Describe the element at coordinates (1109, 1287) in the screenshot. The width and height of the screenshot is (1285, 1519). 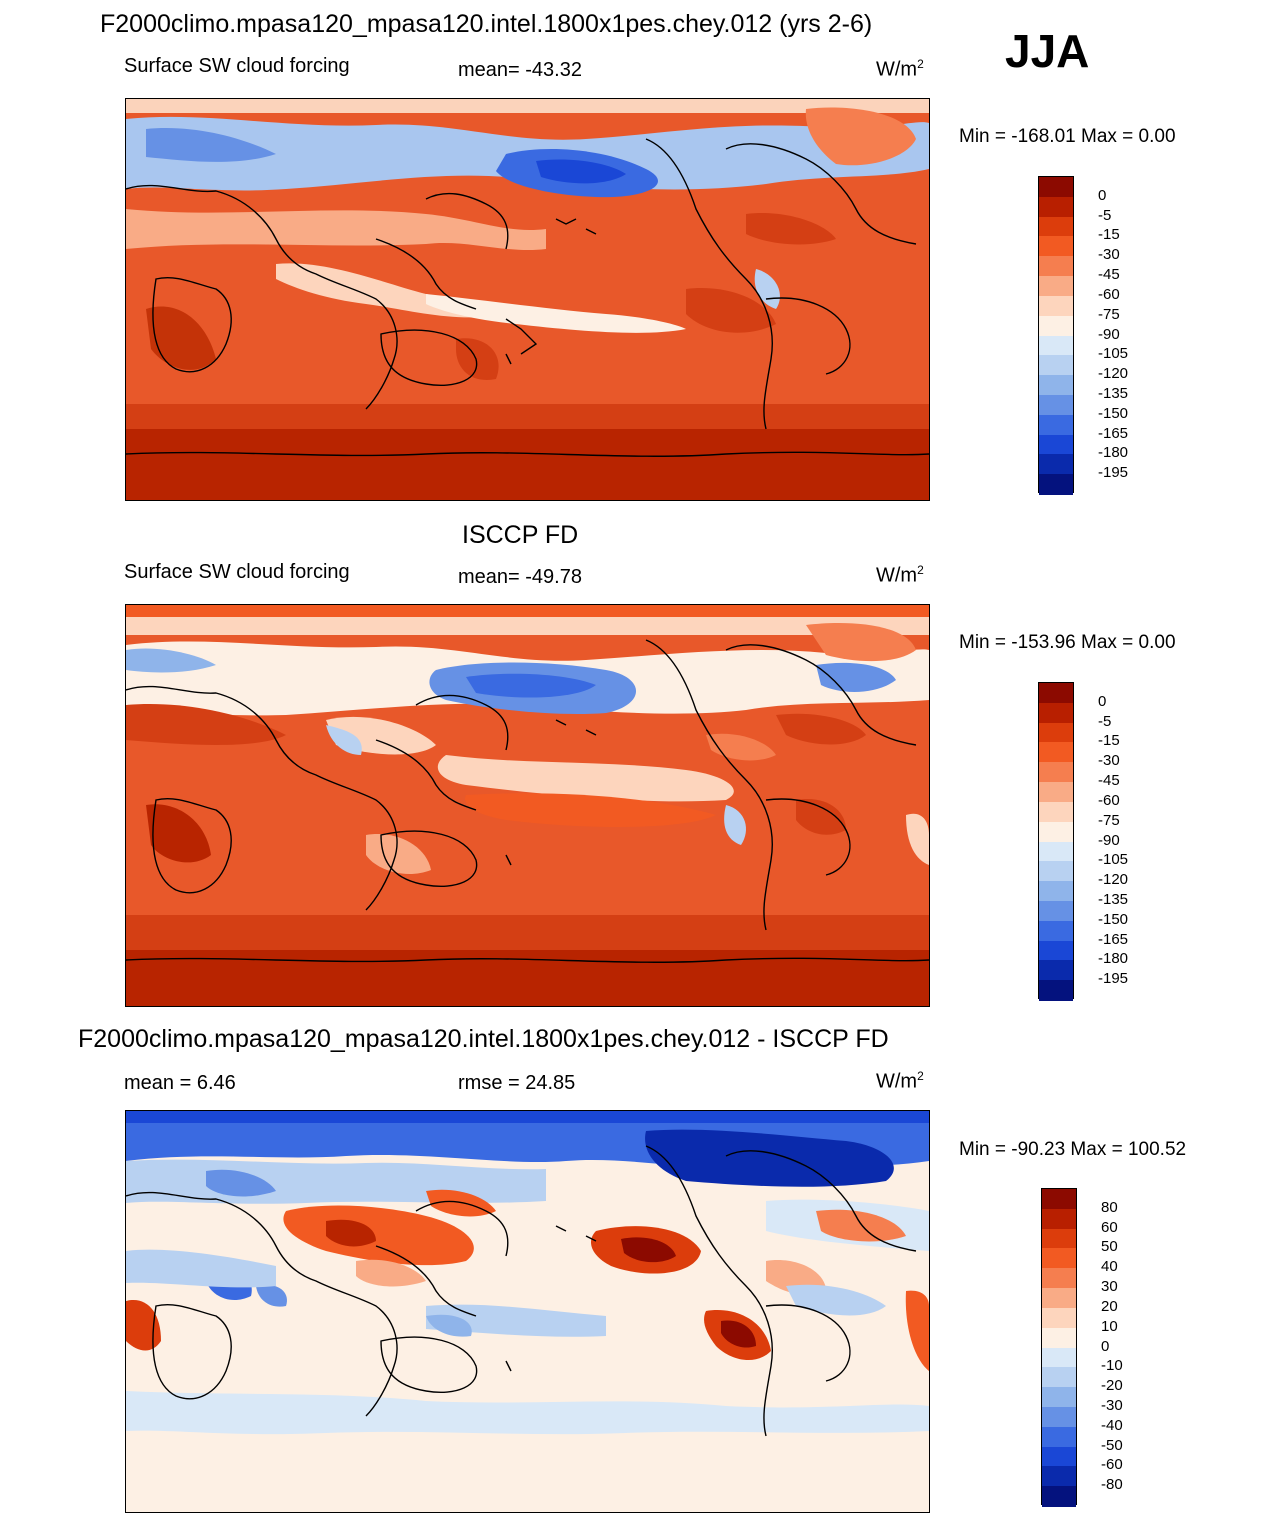
I see `colorbar-level-label: 30` at that location.